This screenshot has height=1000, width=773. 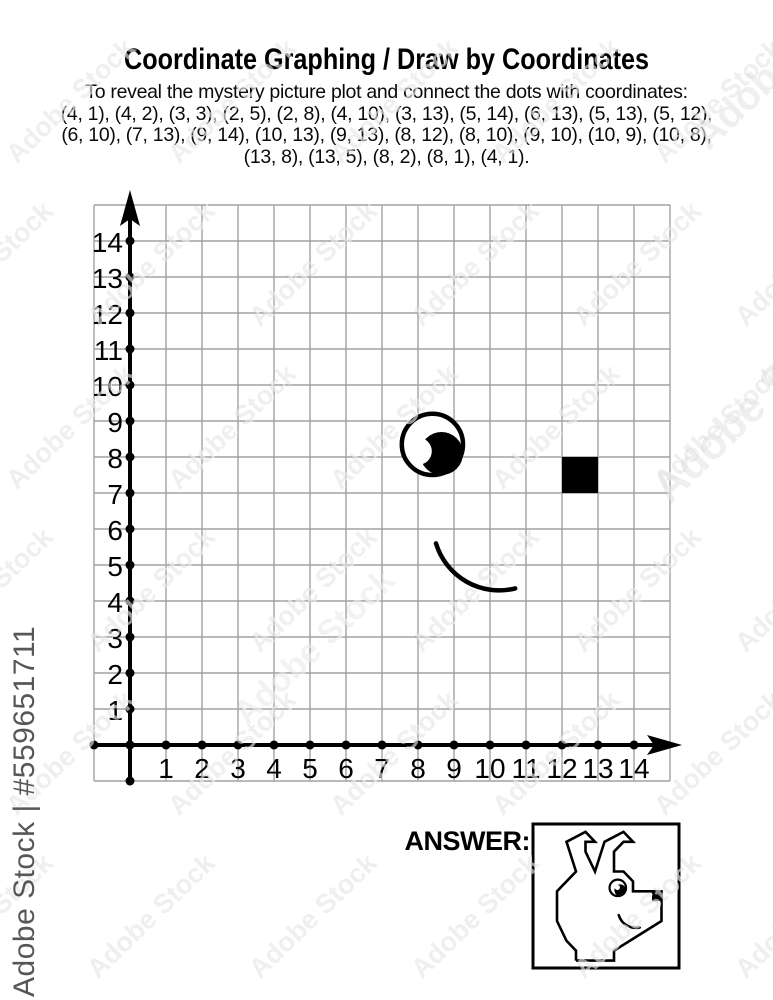 I want to click on answer-box, so click(x=606, y=896).